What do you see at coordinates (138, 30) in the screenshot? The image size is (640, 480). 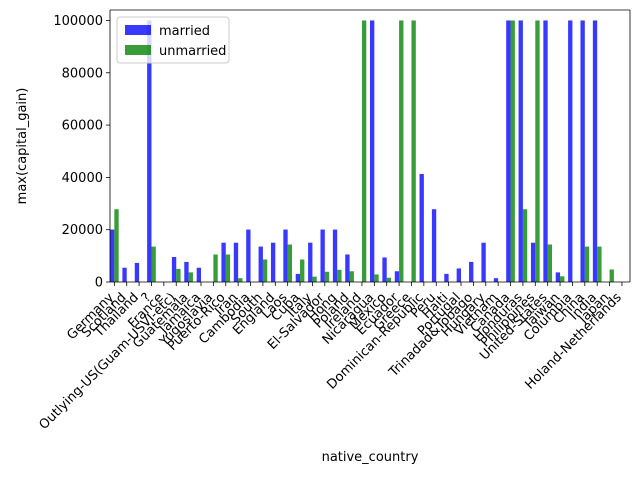 I see `legend-swatch-married` at bounding box center [138, 30].